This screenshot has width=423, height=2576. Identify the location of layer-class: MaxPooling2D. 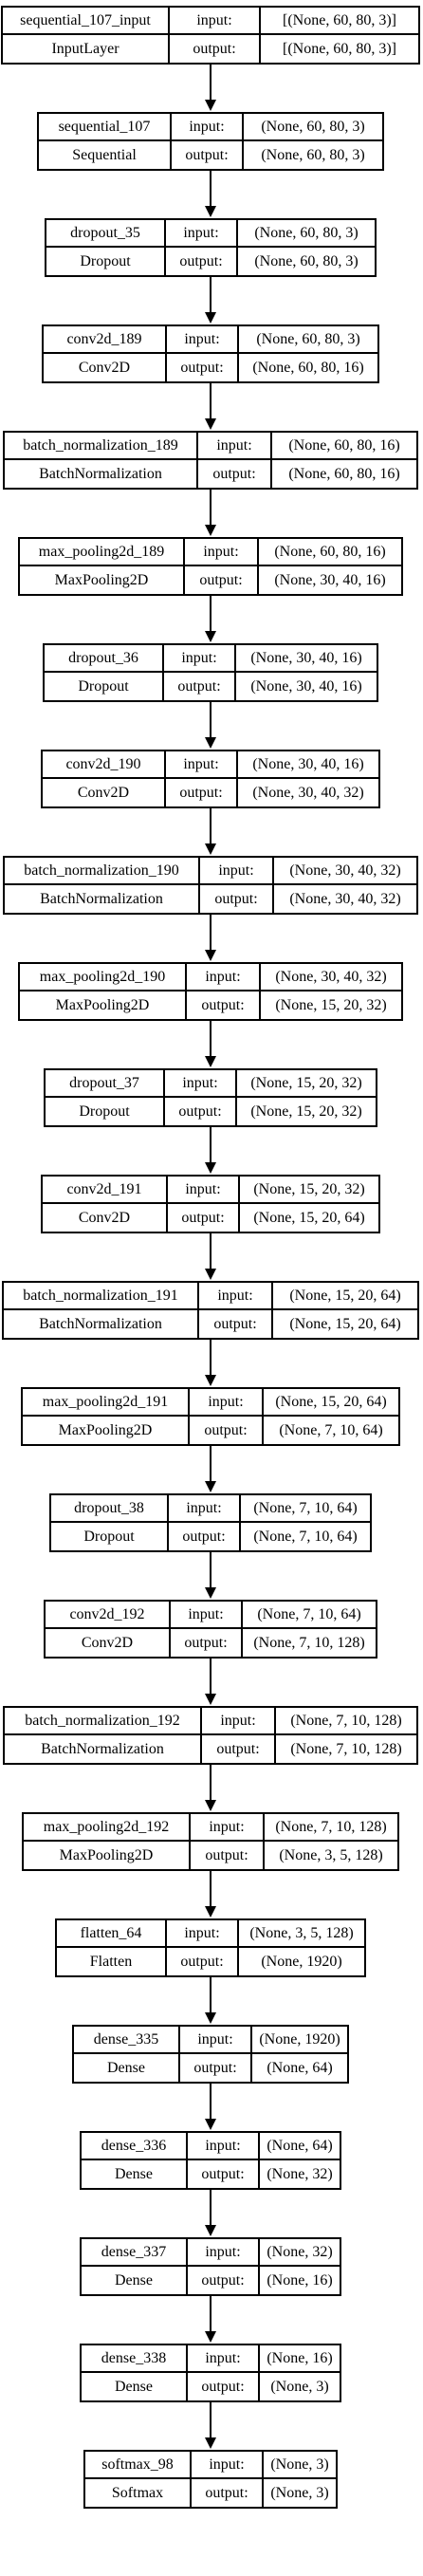
(103, 1005).